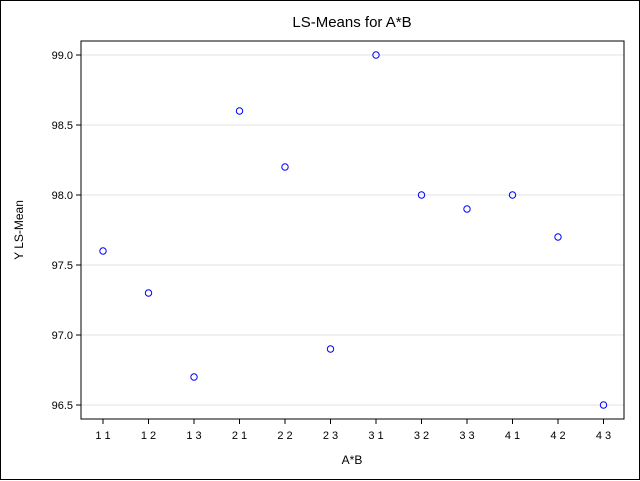  I want to click on y-tick-label: 97.5, so click(62, 266).